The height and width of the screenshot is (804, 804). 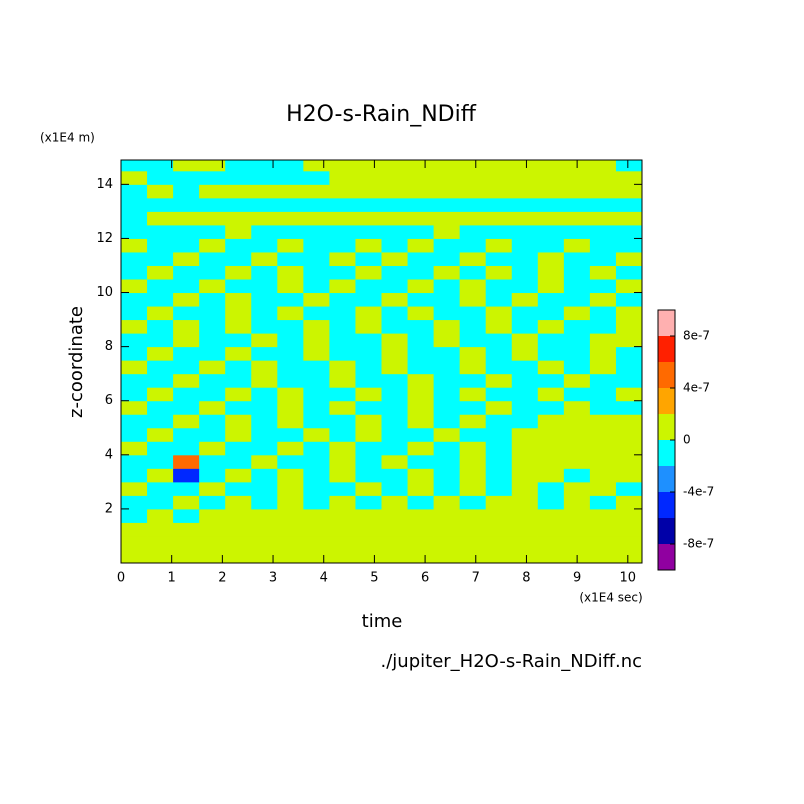 I want to click on colorbar-segment, so click(x=666, y=531).